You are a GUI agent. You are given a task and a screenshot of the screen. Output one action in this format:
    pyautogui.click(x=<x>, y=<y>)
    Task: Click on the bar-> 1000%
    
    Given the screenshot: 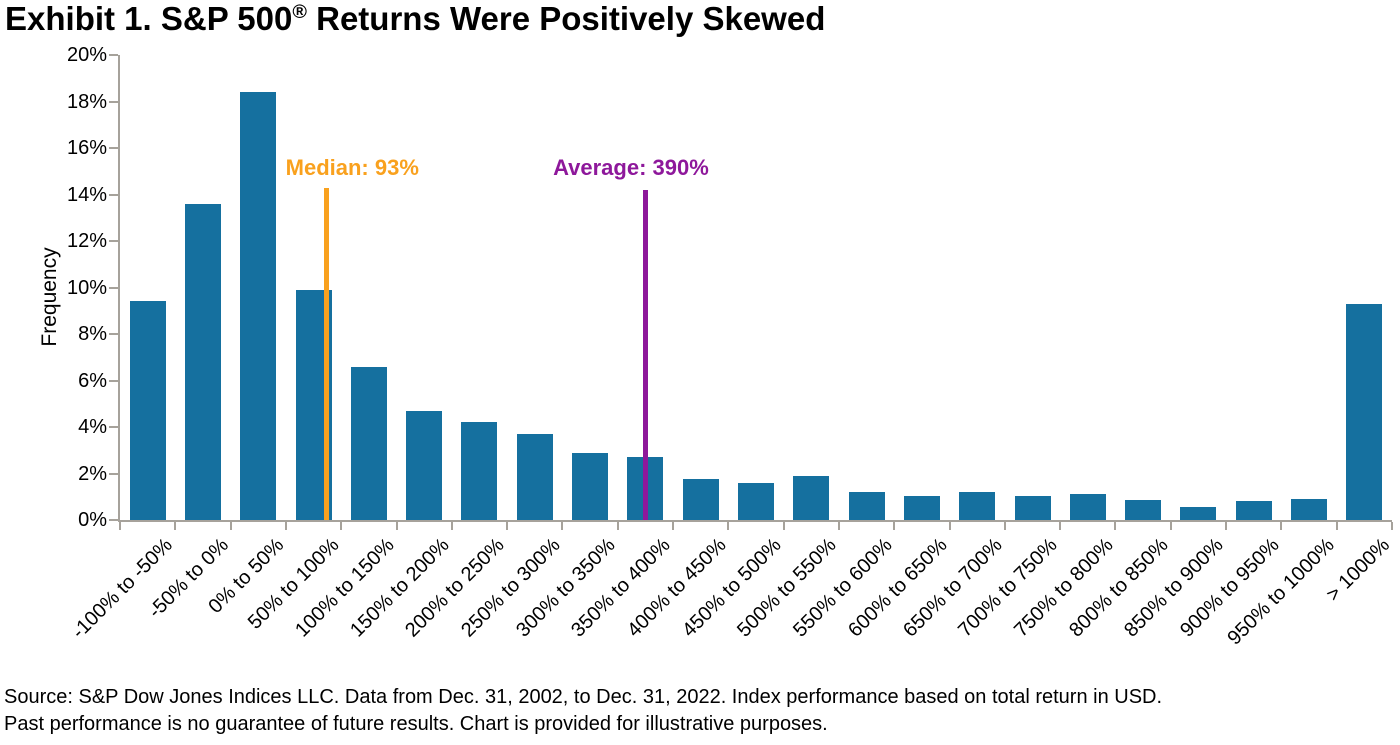 What is the action you would take?
    pyautogui.click(x=1364, y=411)
    